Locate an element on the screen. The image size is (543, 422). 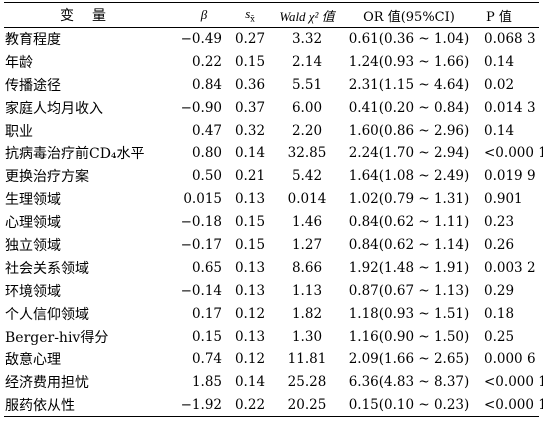
cell-se: 0.37 is located at coordinates (250, 107).